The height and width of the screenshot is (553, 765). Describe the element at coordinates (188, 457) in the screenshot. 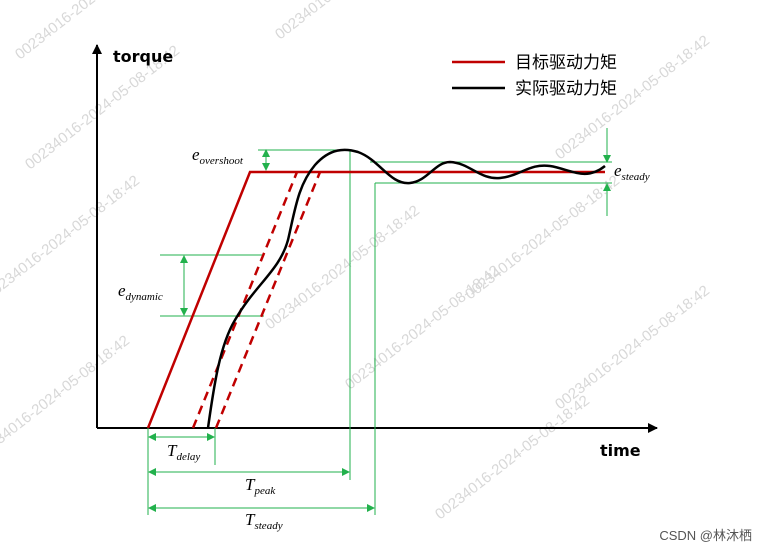

I see `subscript: delay` at that location.